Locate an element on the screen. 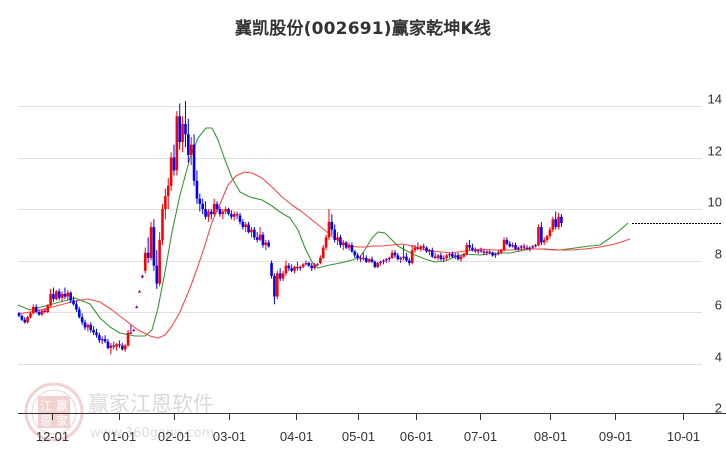 Image resolution: width=726 pixels, height=450 pixels. y-tick-label: 8 is located at coordinates (718, 254).